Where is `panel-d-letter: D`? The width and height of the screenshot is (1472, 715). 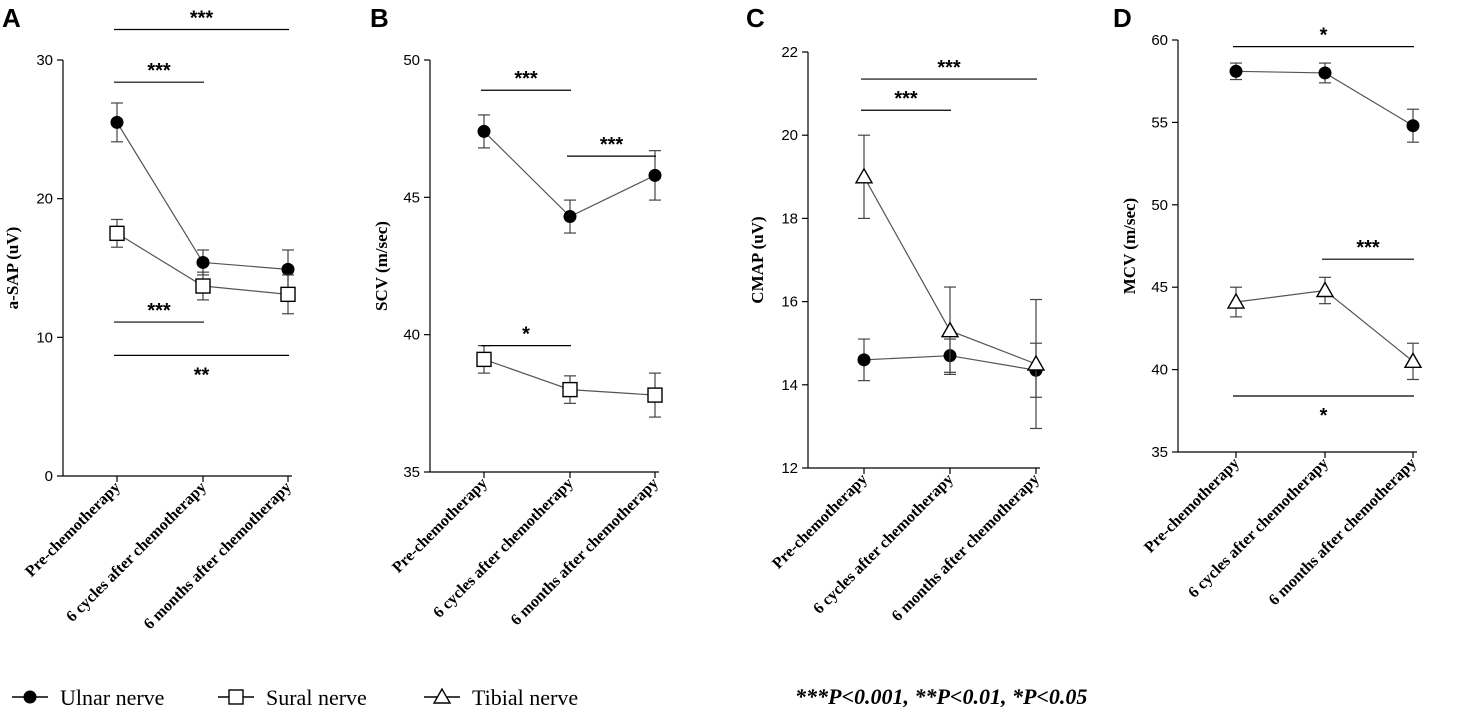
panel-d-letter: D is located at coordinates (1122, 18).